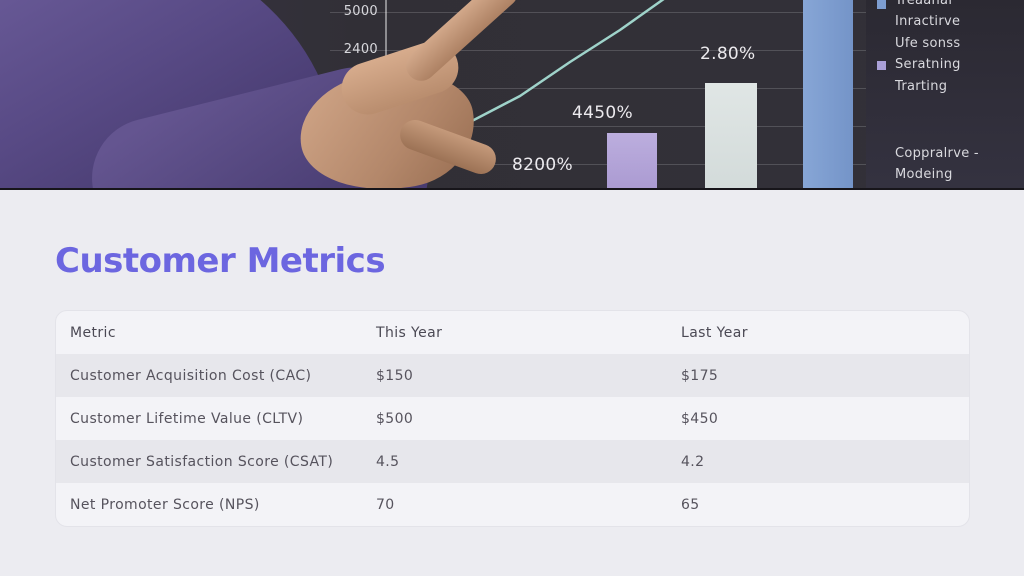 The height and width of the screenshot is (576, 1024). What do you see at coordinates (714, 332) in the screenshot?
I see `column-header-last-year: Last Year` at bounding box center [714, 332].